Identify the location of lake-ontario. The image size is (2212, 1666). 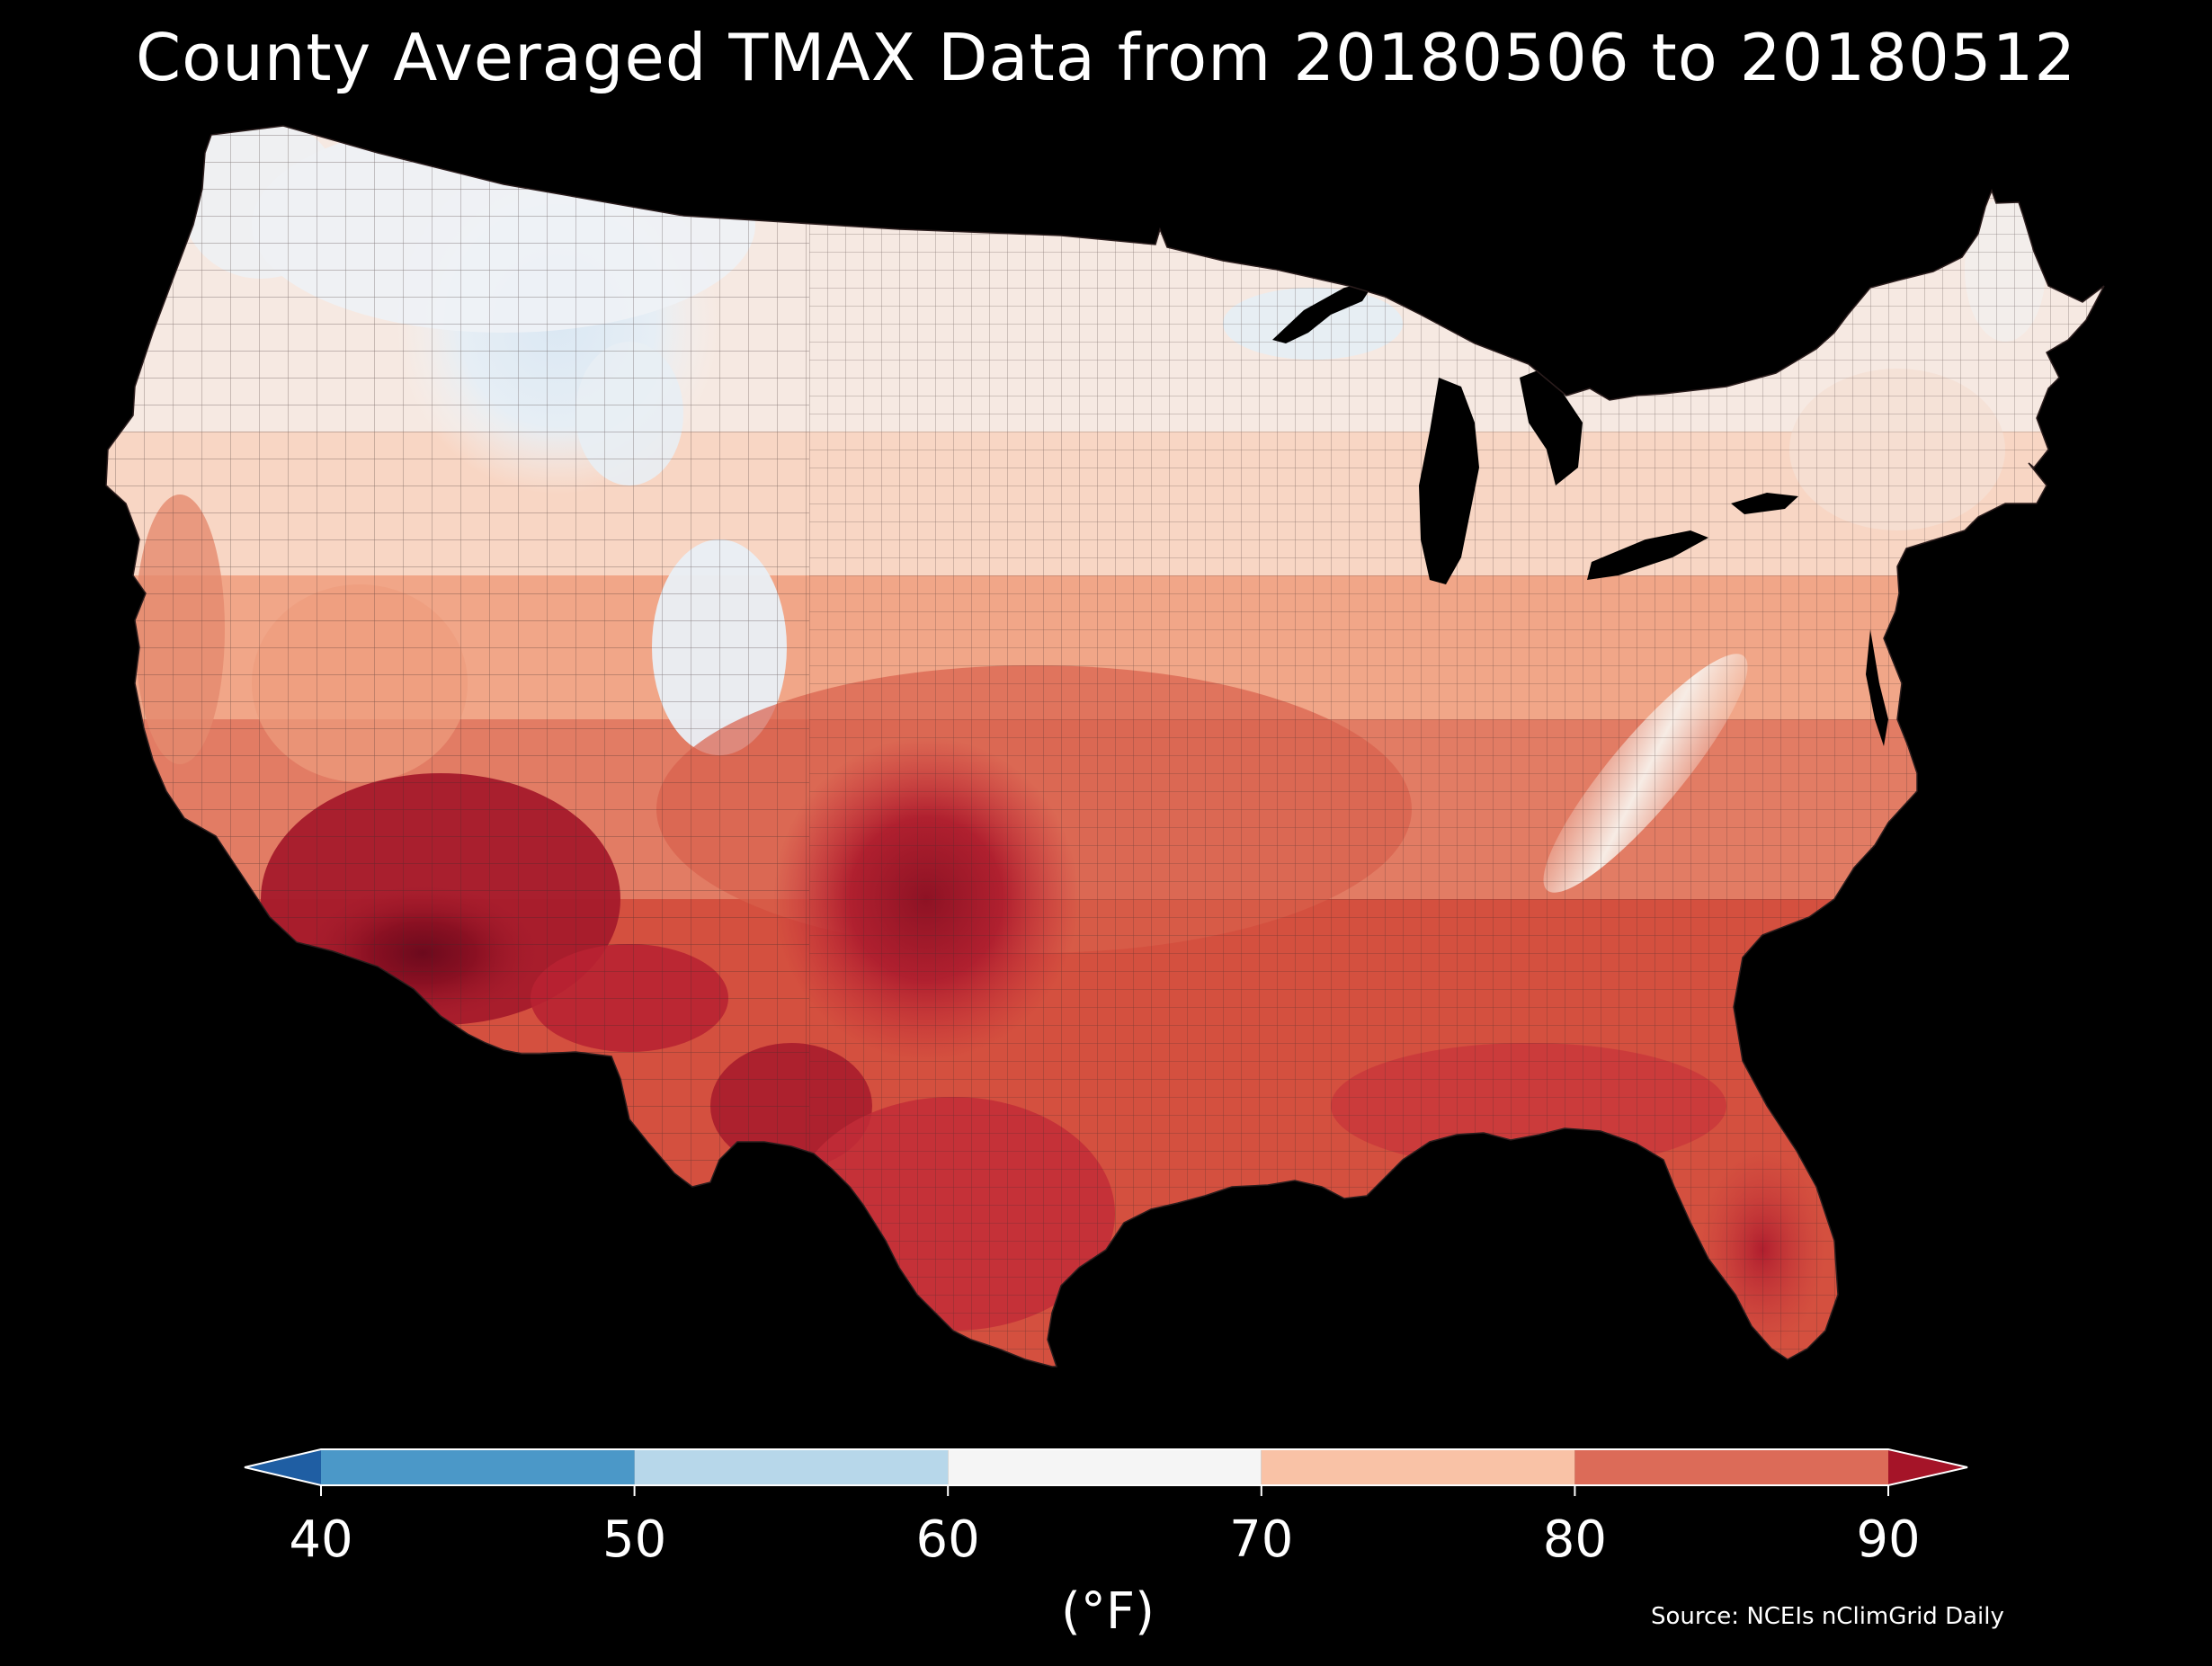
(1764, 504).